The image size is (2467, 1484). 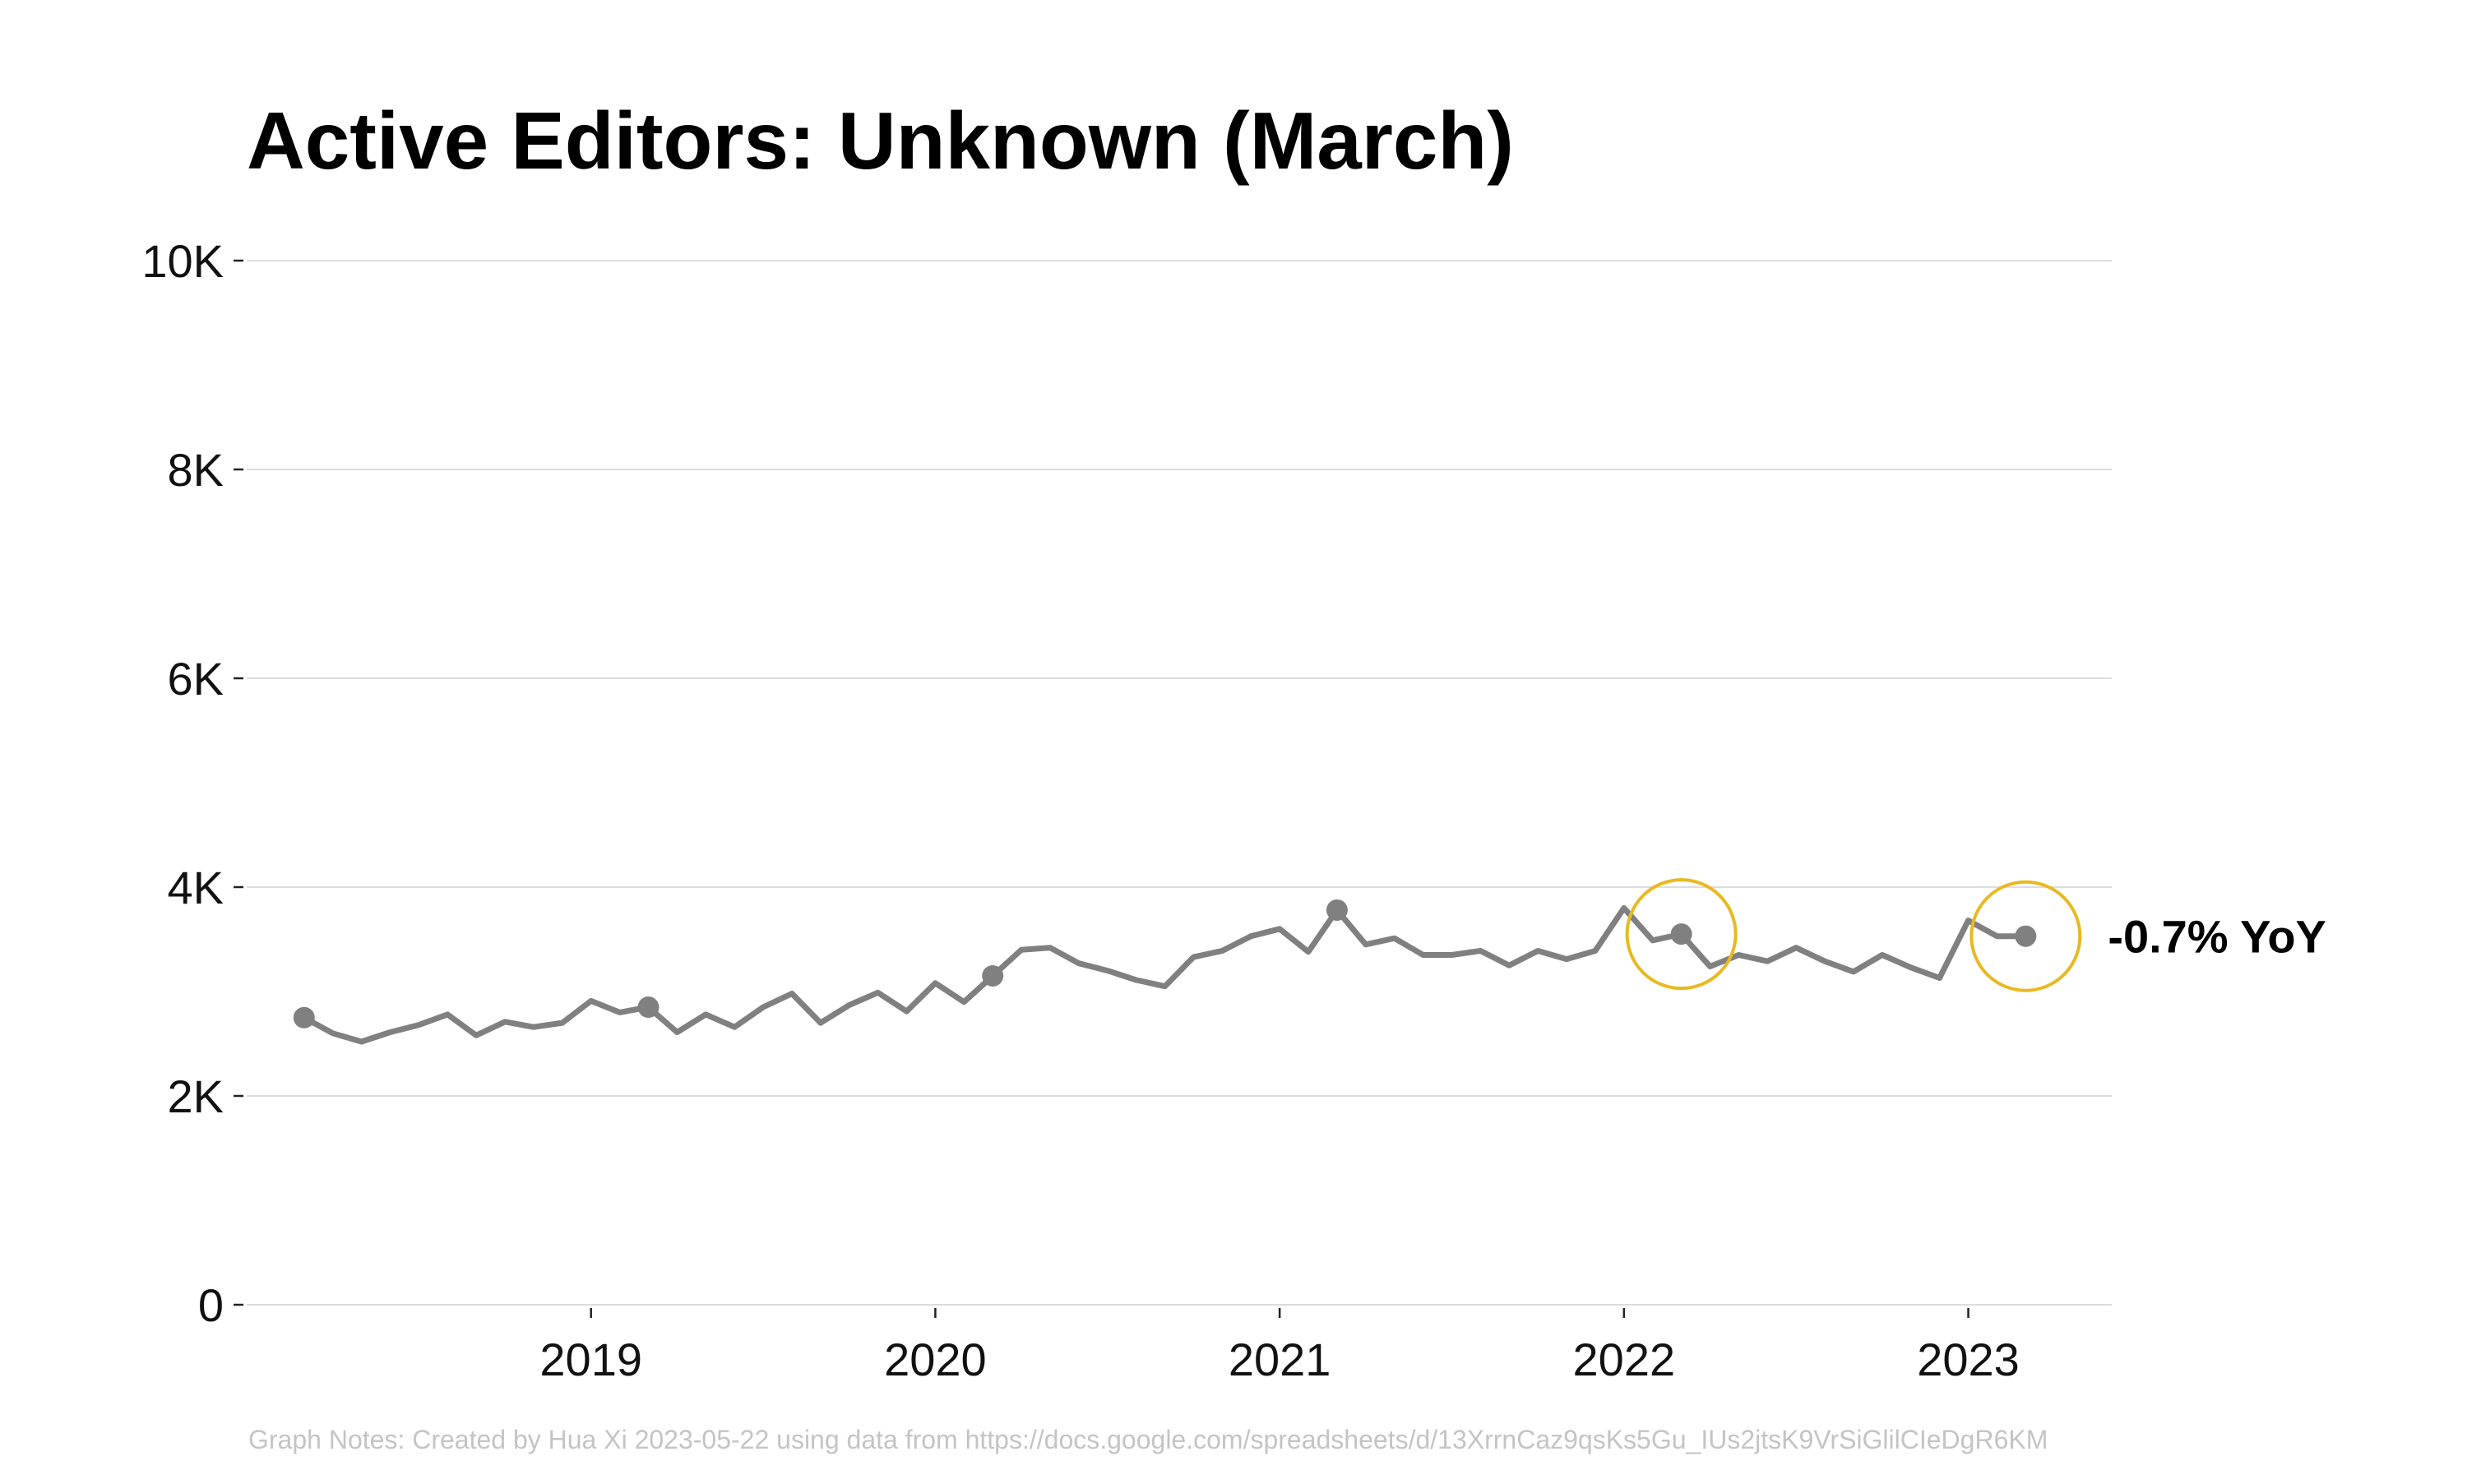 What do you see at coordinates (591, 1360) in the screenshot?
I see `x-tick-label: 2019` at bounding box center [591, 1360].